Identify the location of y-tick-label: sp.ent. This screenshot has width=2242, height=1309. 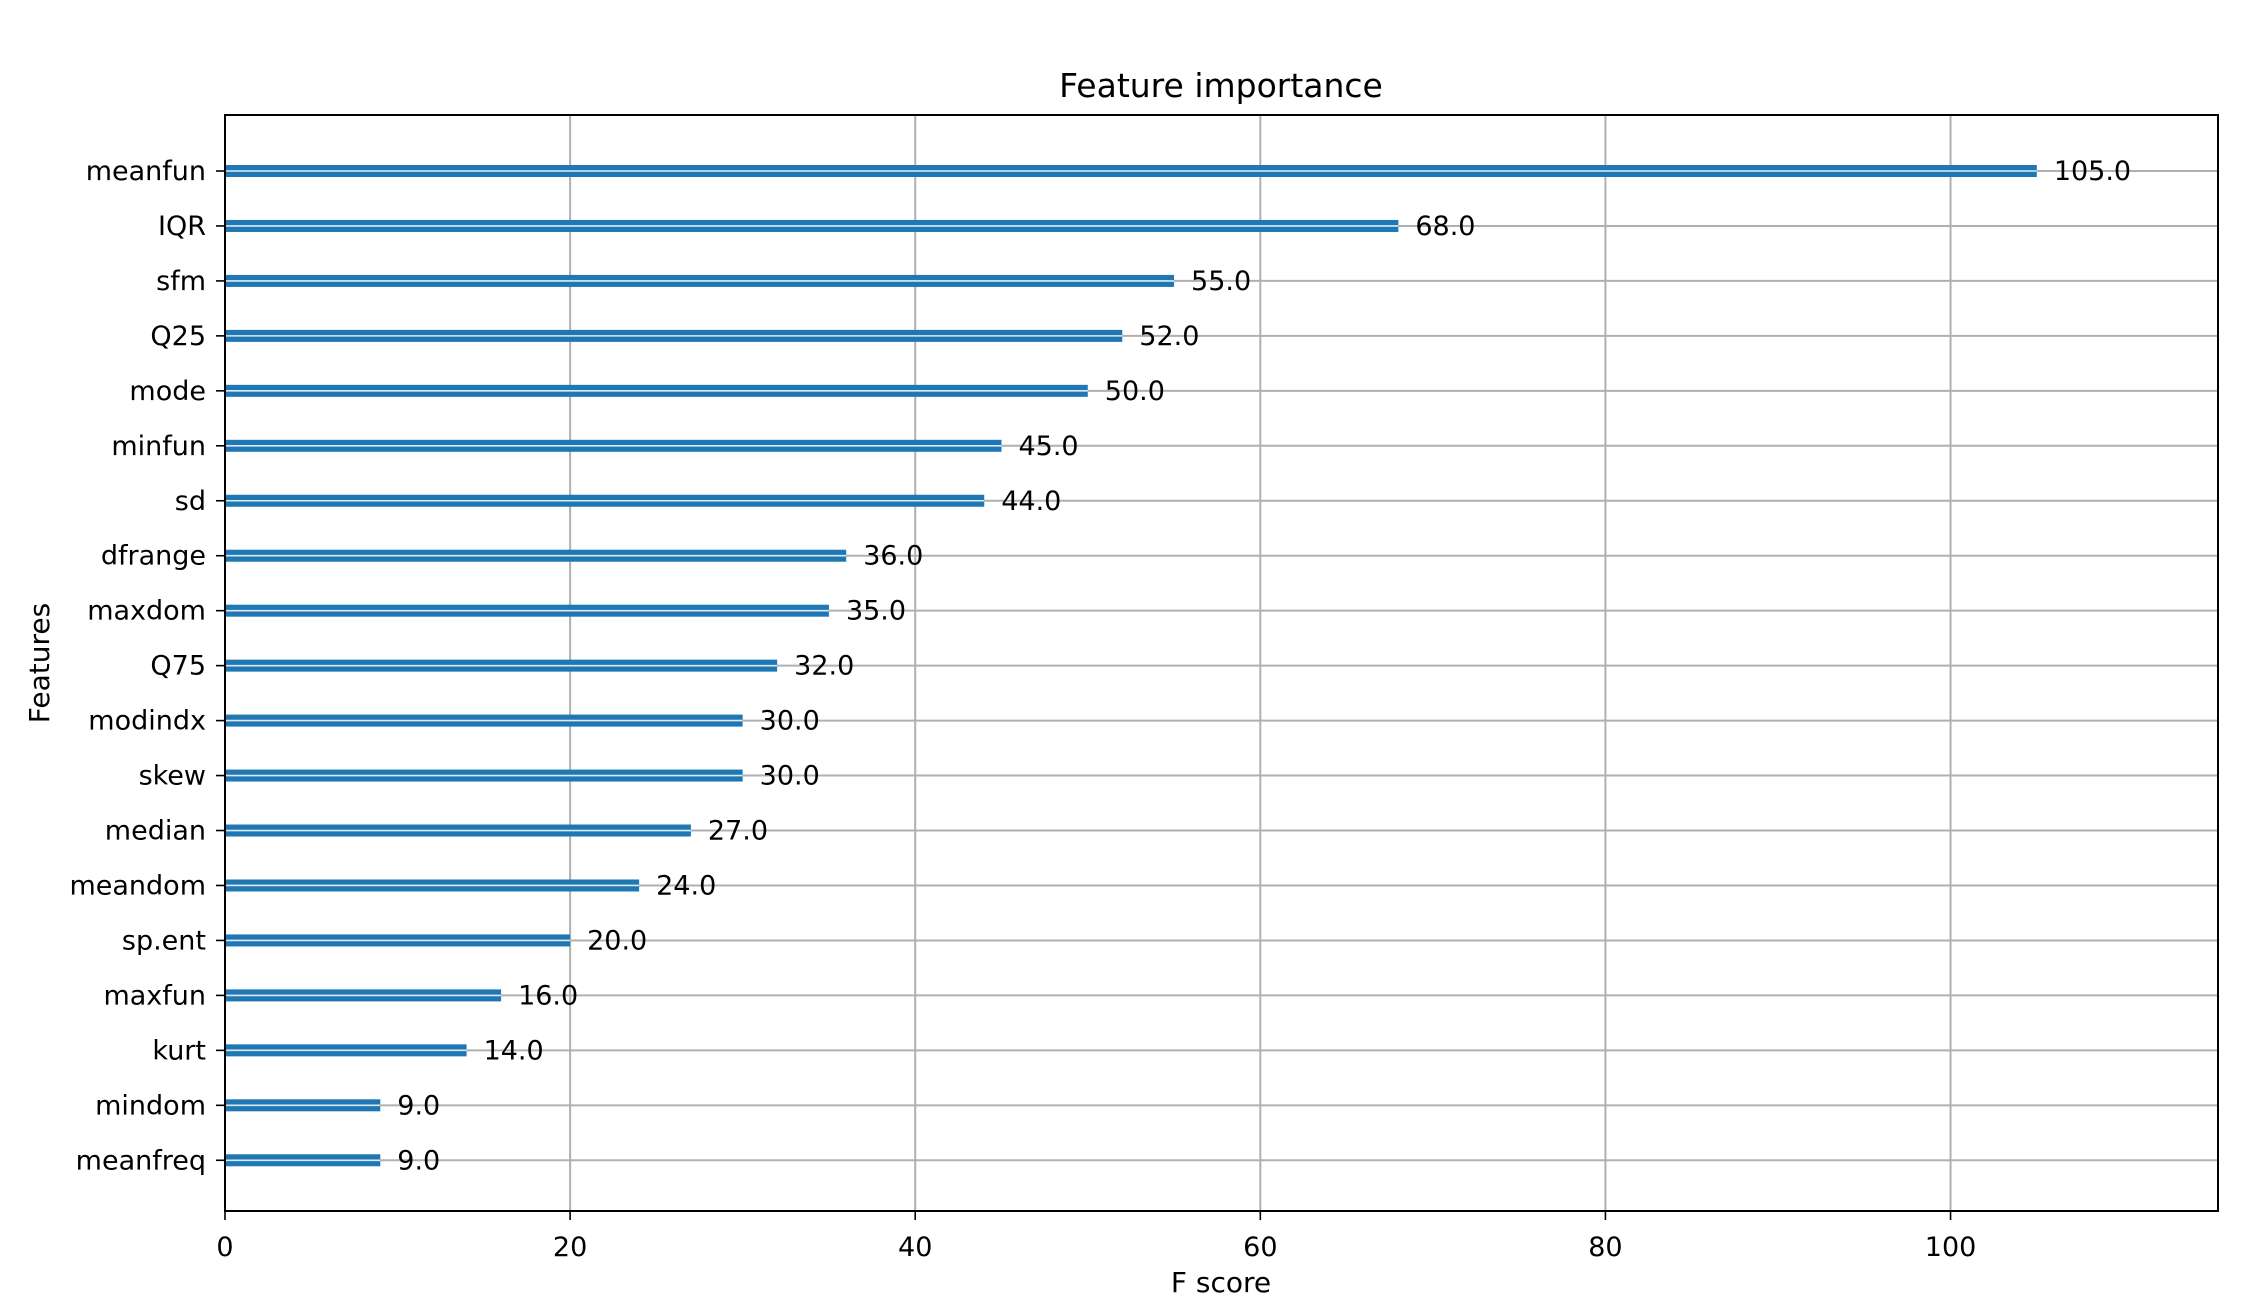
(164, 940).